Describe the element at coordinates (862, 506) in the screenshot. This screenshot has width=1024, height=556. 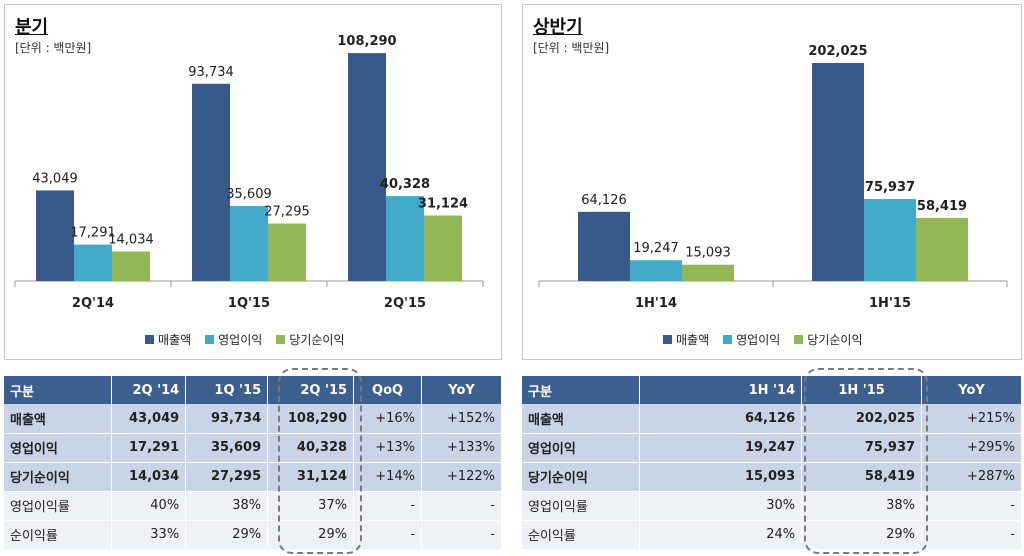
I see `table-cell: 38%` at that location.